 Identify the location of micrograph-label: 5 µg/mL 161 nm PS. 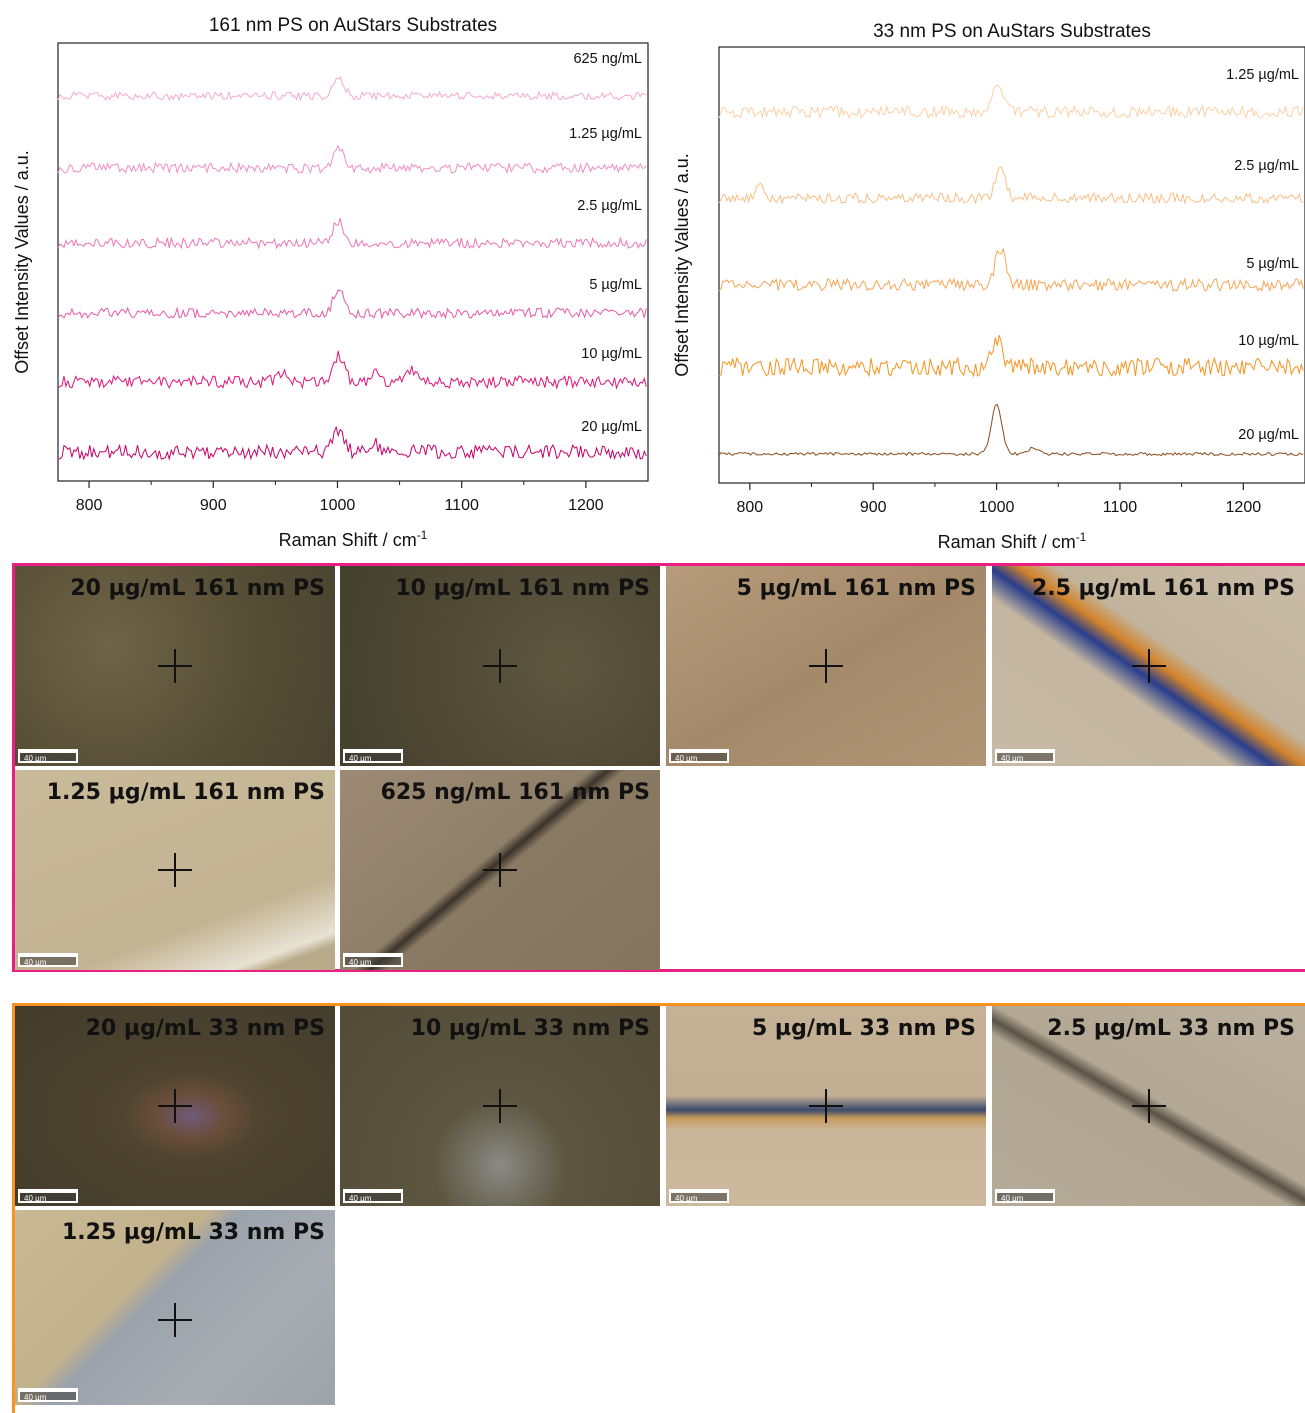
(856, 588).